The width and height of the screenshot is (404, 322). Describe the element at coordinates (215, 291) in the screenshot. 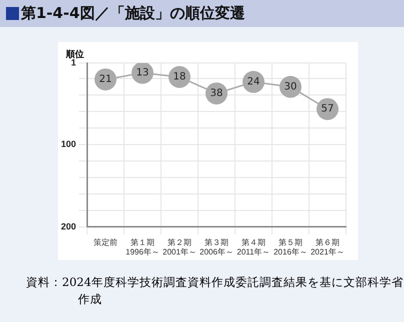

I see `text: 資料：2024年度科学技術調査資料作成委託調査結果を基に文部科学省作成` at that location.